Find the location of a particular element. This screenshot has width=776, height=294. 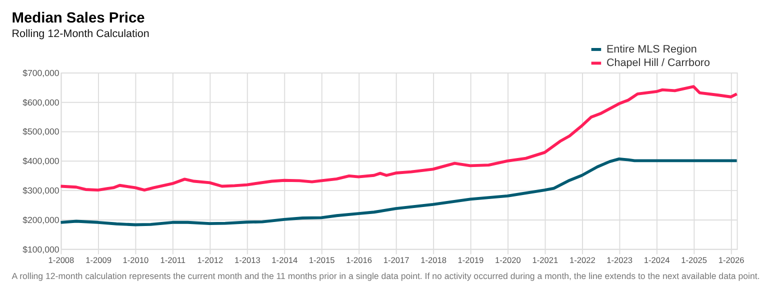

x-tick-label: 1-2021 is located at coordinates (545, 260).